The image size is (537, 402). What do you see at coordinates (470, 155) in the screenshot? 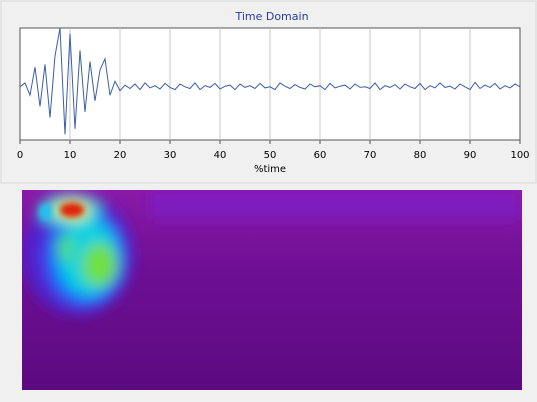
I see `x-tick-label: 90` at bounding box center [470, 155].